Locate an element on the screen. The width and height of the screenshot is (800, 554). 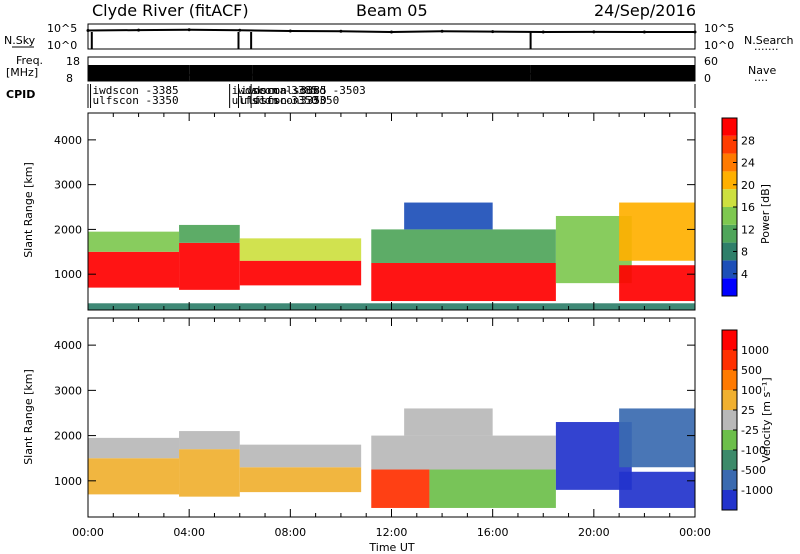
freq-strip: Freq. [MHz] 18 8 60 0 Nave ···· is located at coordinates (391, 70).